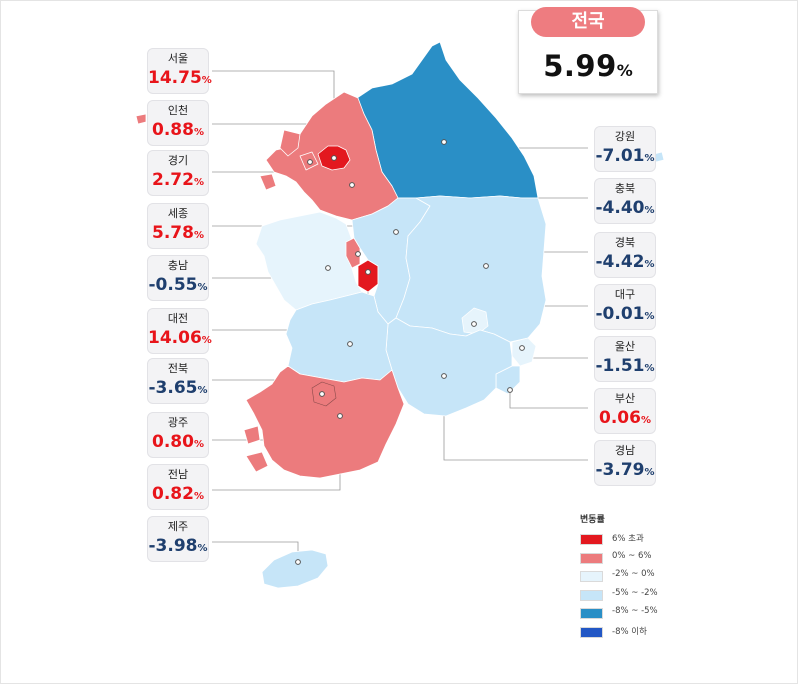 The width and height of the screenshot is (798, 684). I want to click on legend-item: 0% ~ 6%, so click(640, 559).